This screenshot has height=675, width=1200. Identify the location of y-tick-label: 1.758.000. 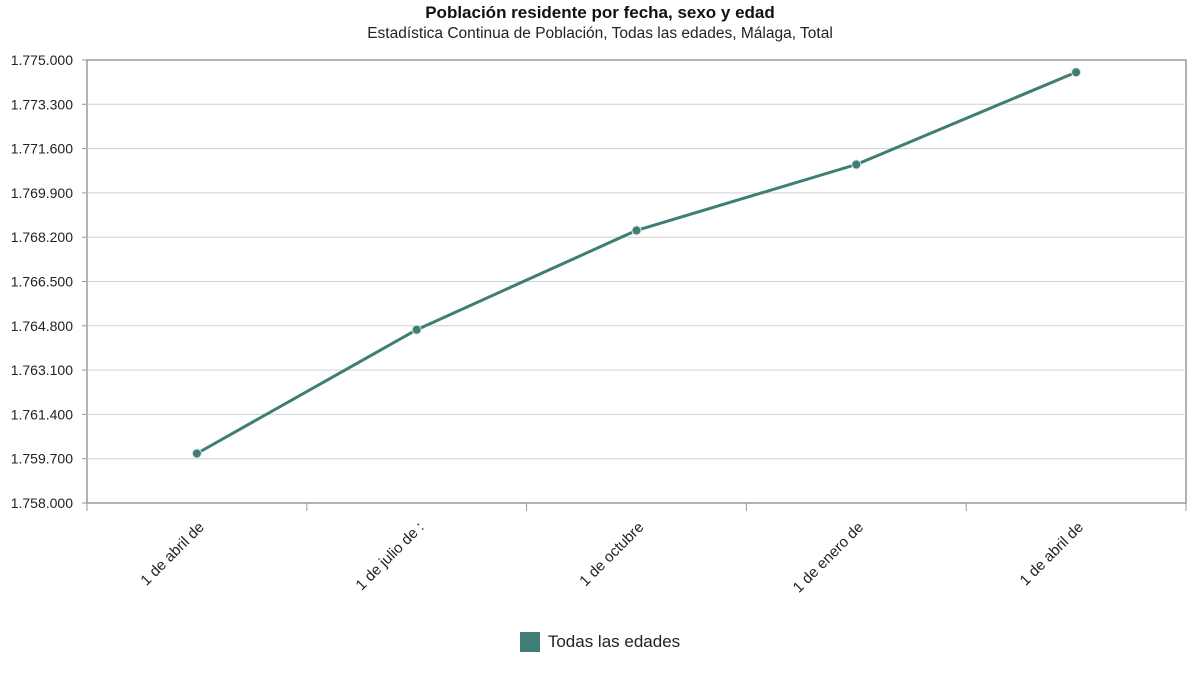
(42, 503).